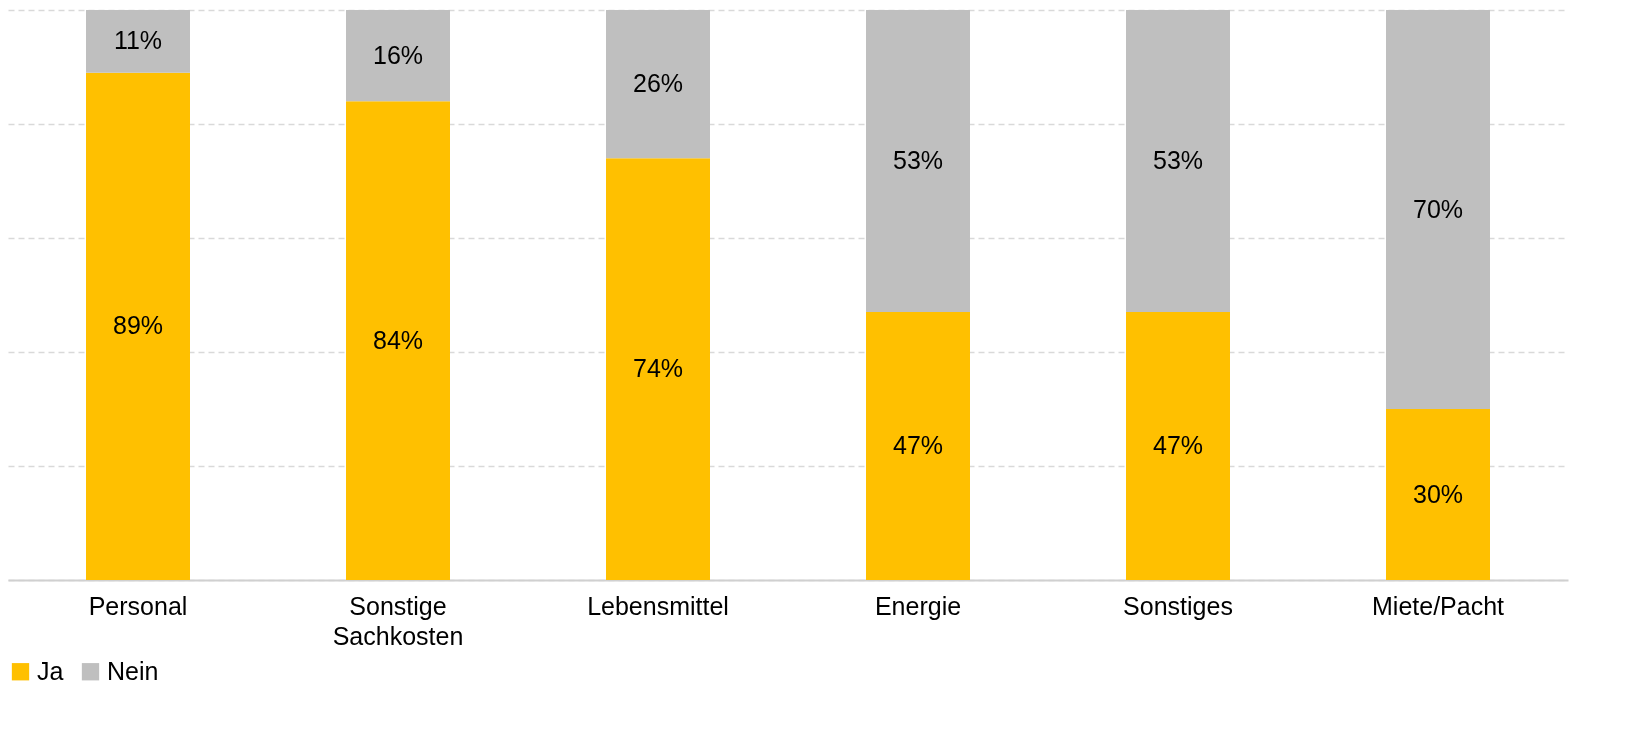 This screenshot has width=1634, height=752. I want to click on data-label: 89%, so click(138, 325).